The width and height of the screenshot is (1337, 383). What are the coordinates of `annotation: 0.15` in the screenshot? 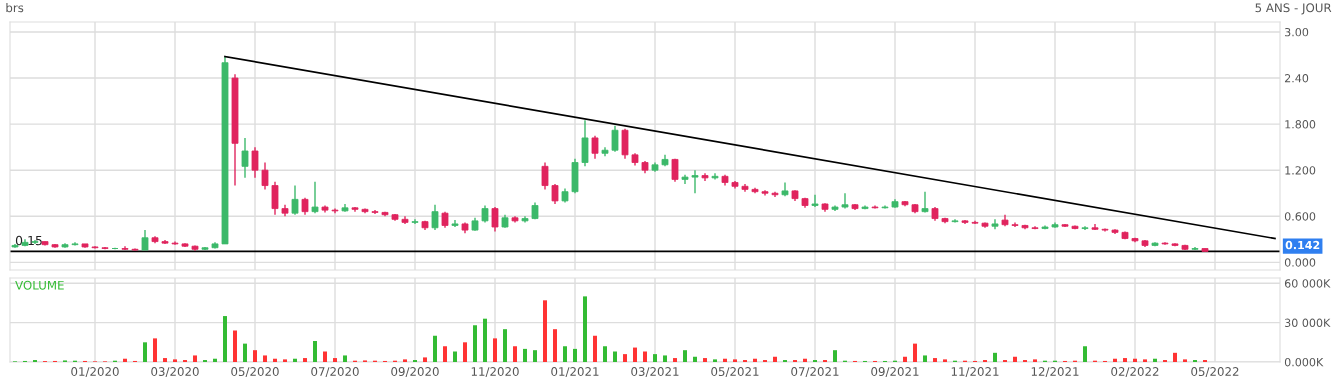 It's located at (28, 240).